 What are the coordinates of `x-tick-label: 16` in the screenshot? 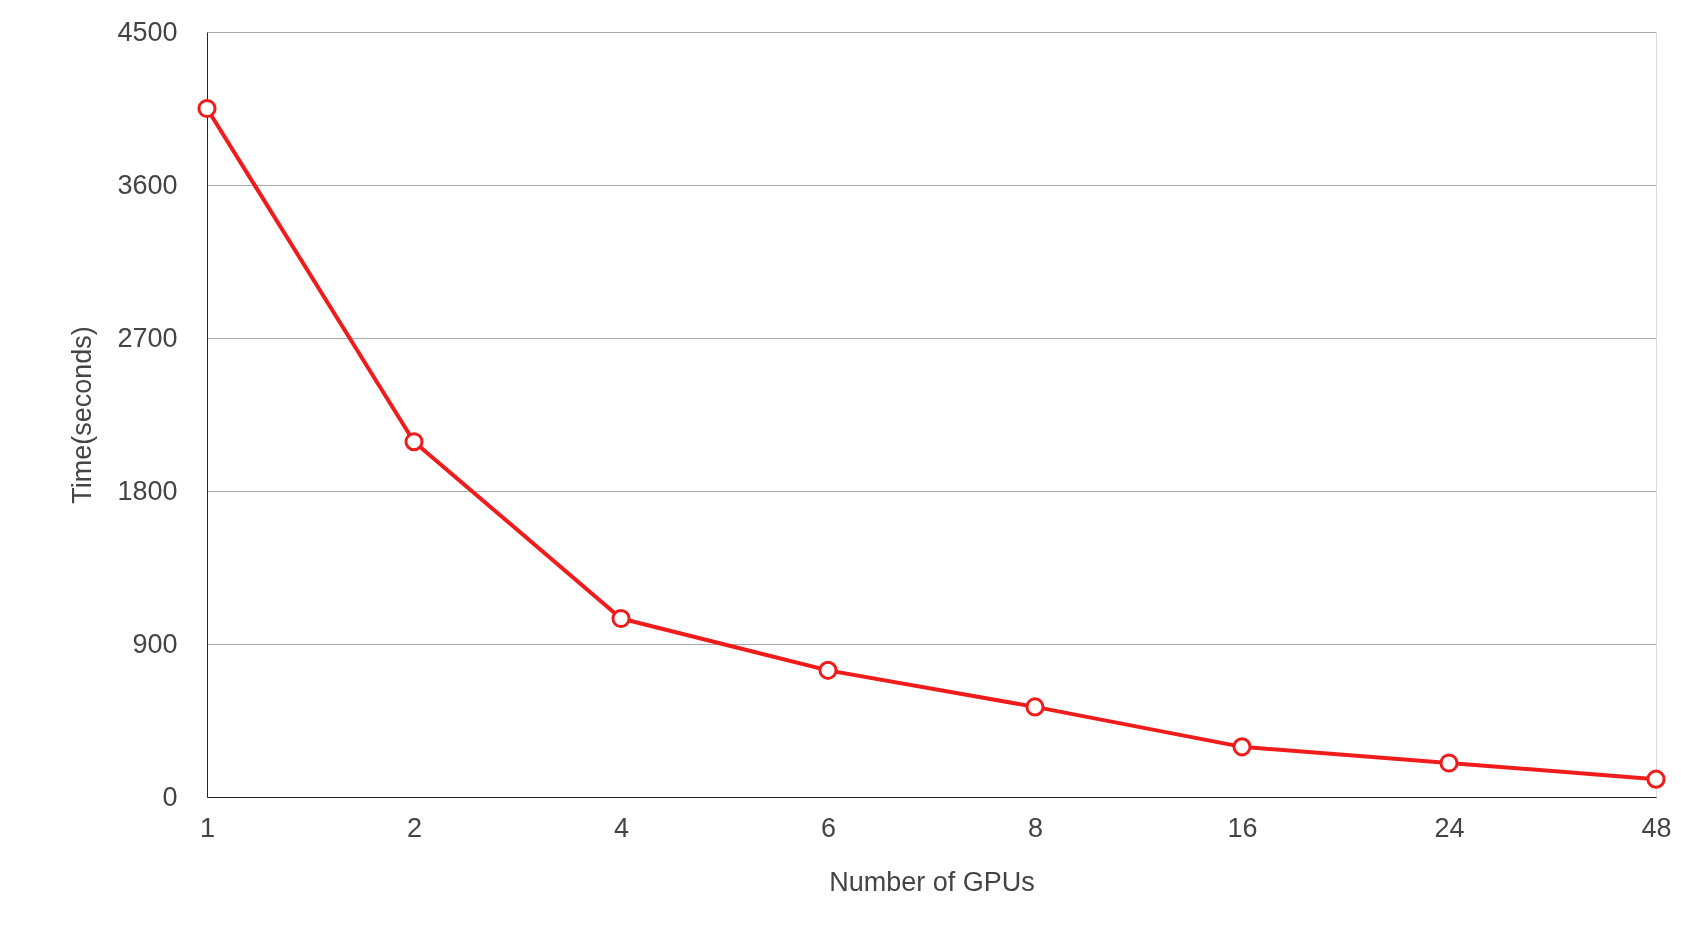 It's located at (1242, 827).